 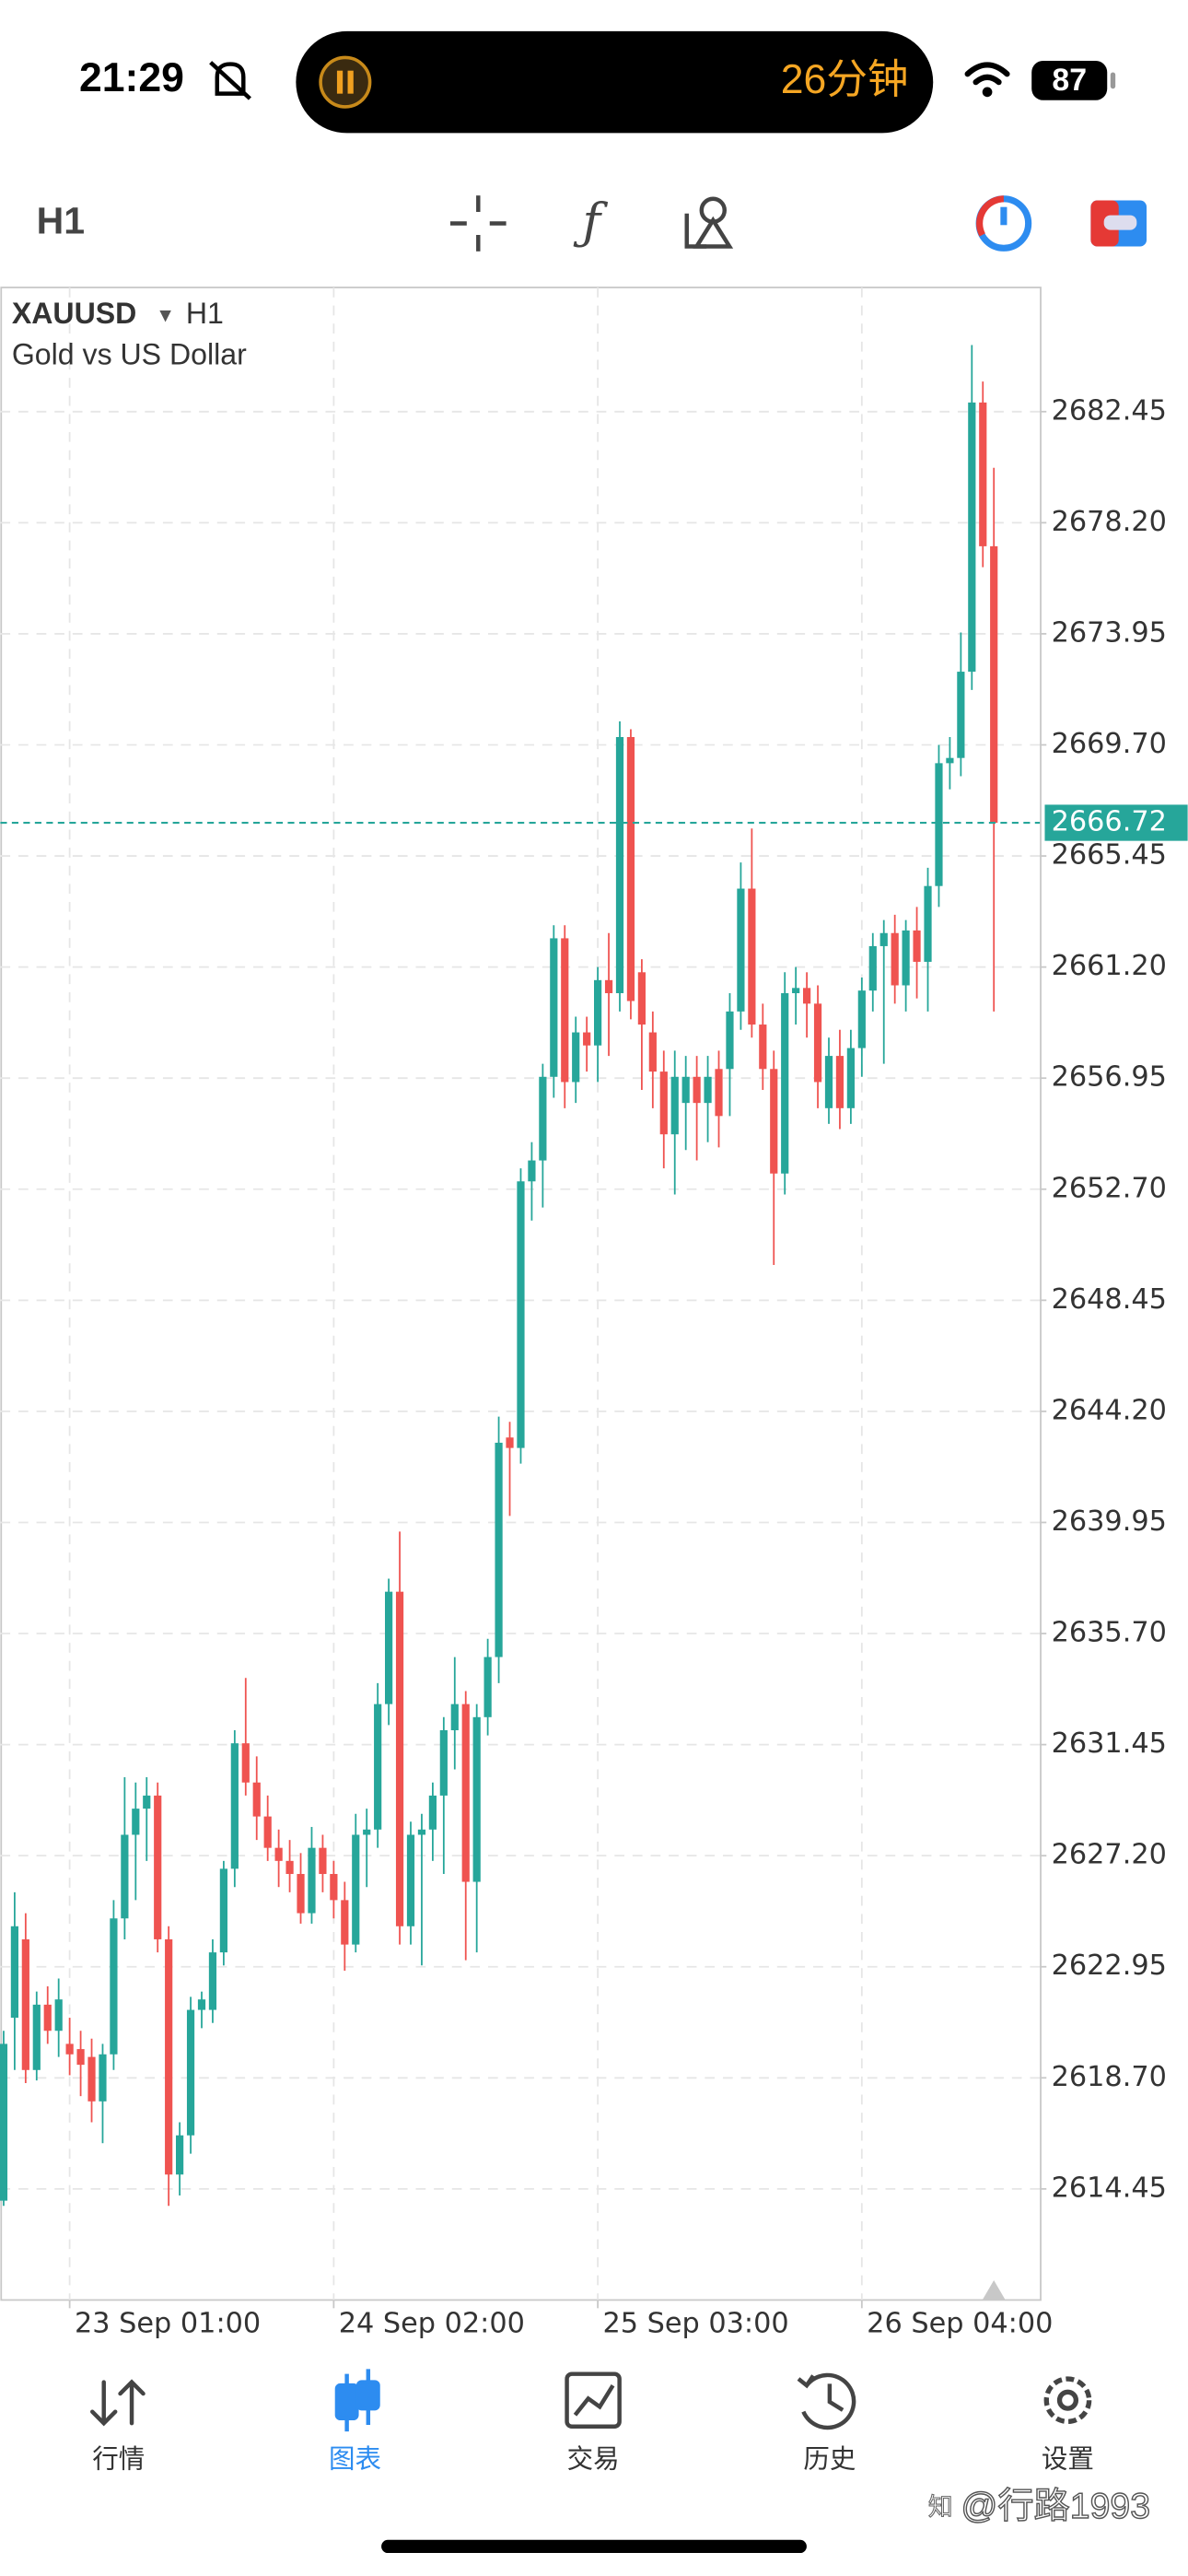 I want to click on last-price-label: 2666.72, so click(x=1109, y=822).